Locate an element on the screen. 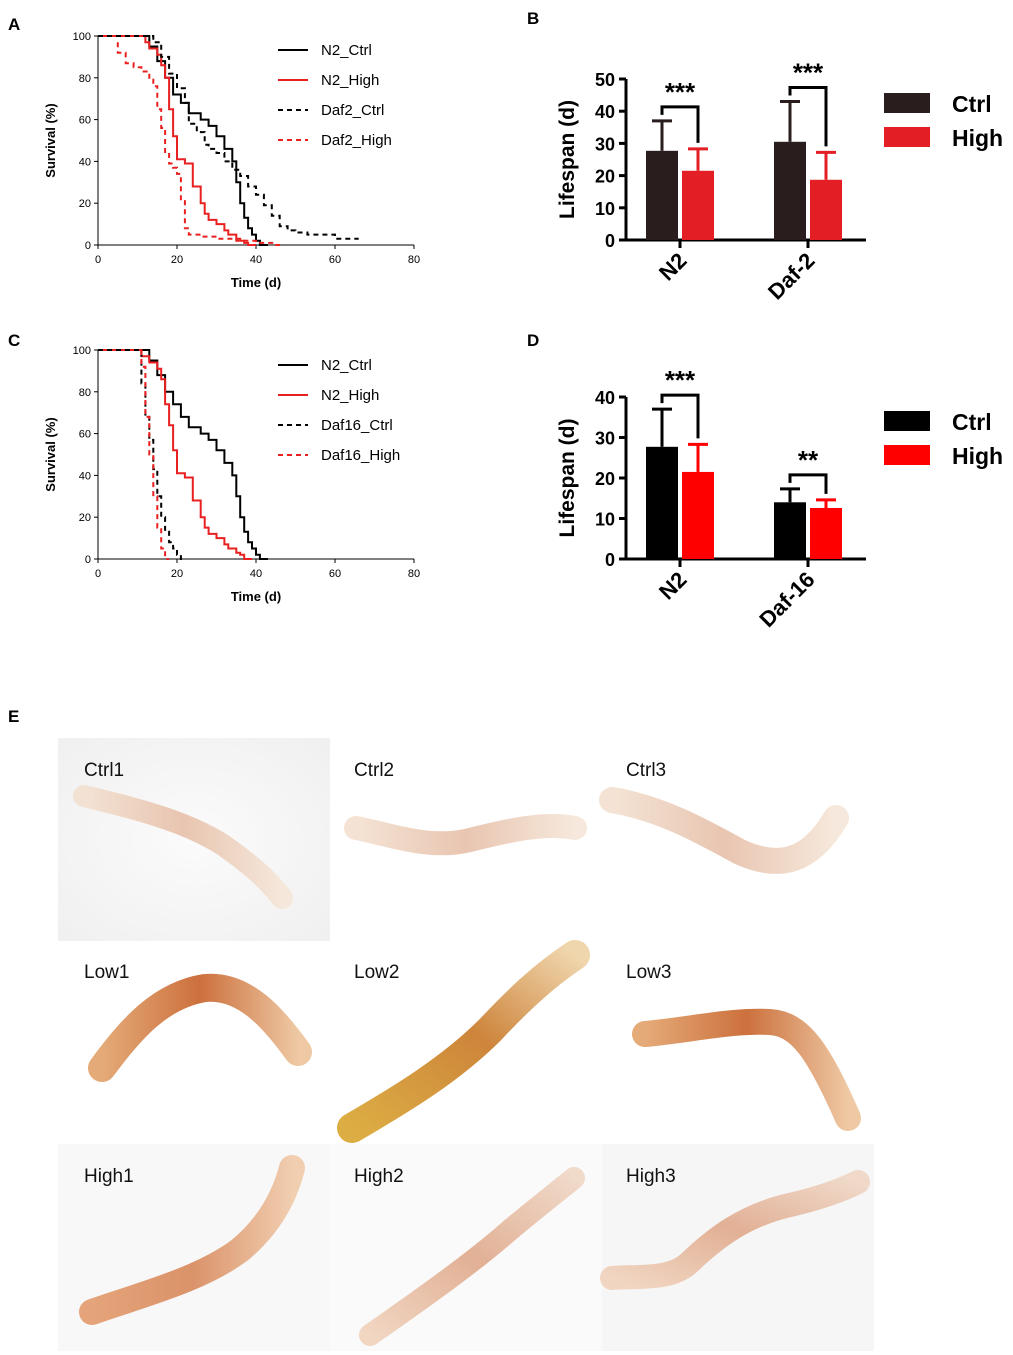  significance-label-daf-2: *** is located at coordinates (808, 73).